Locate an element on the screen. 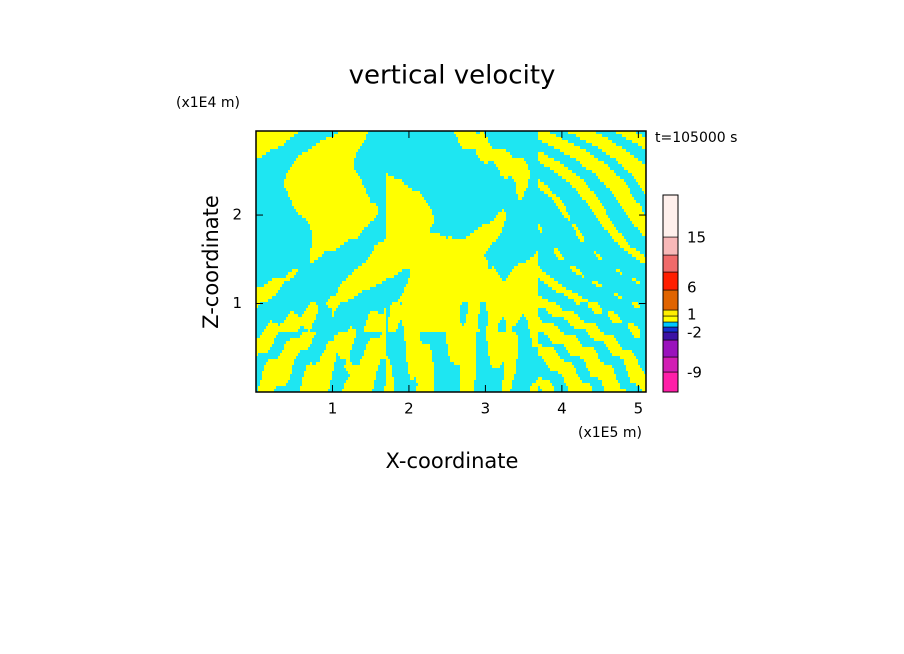  colorbar: -9 -21 6 15 is located at coordinates (684, 293).